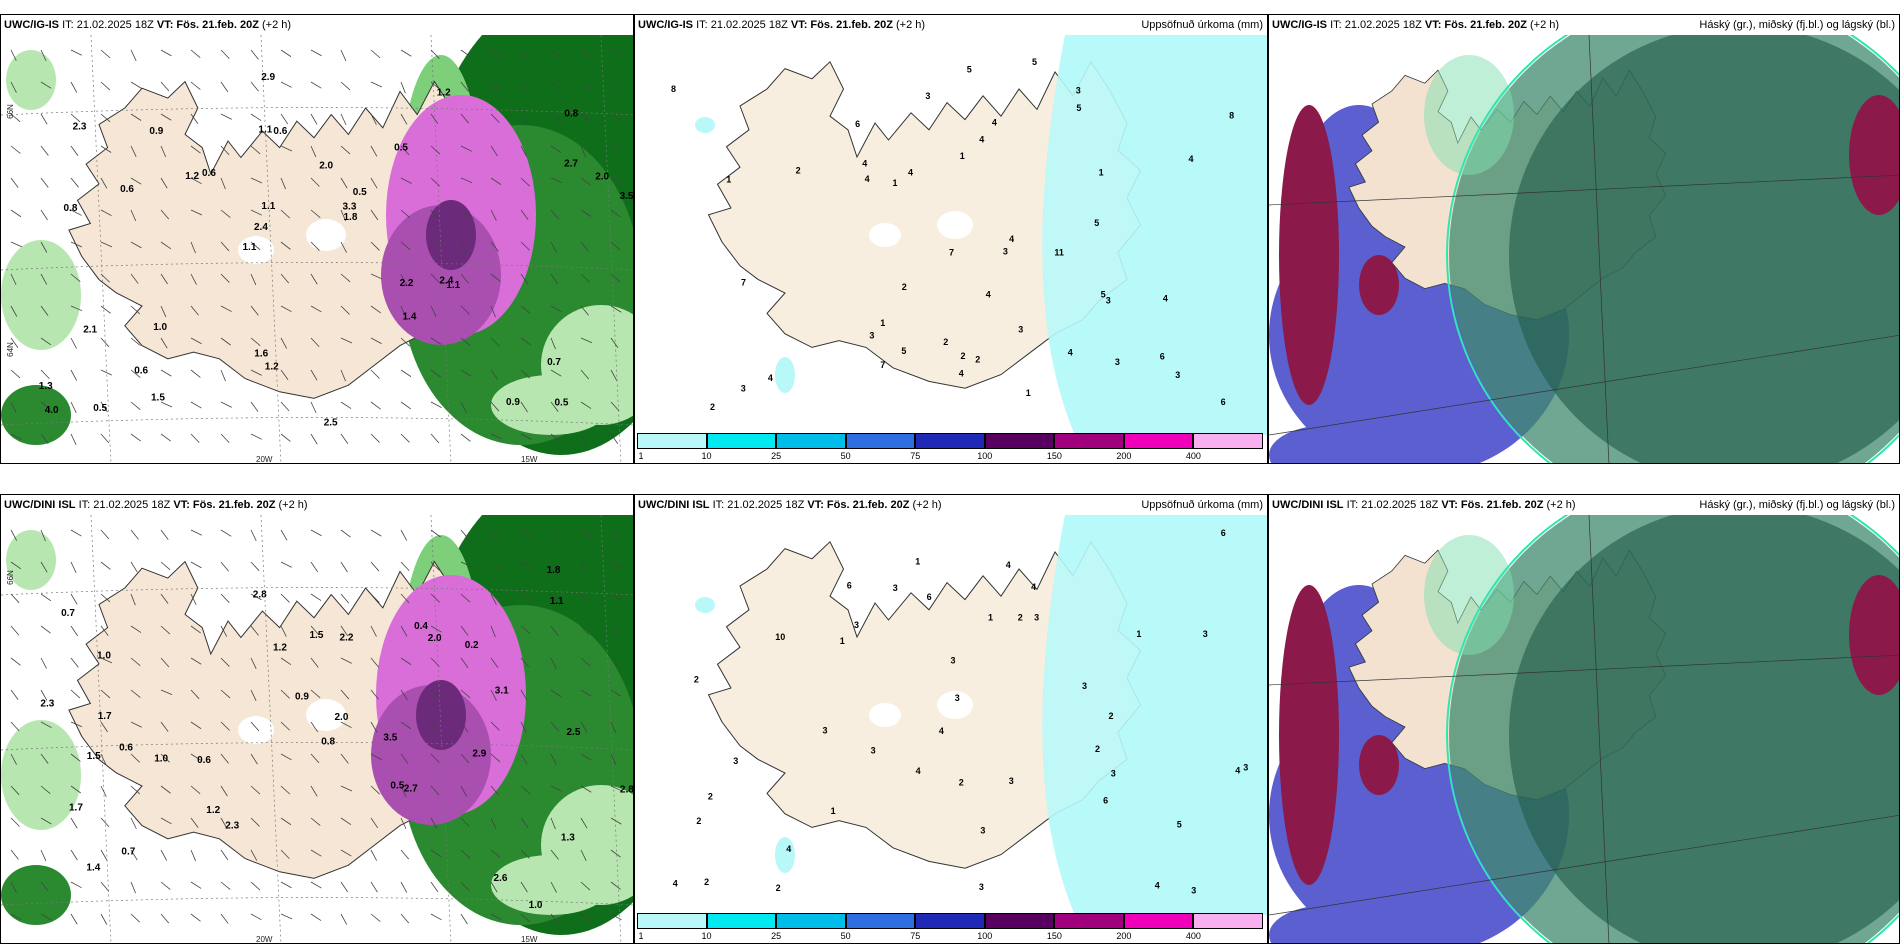  Describe the element at coordinates (785, 855) in the screenshot. I see `precip-area` at that location.